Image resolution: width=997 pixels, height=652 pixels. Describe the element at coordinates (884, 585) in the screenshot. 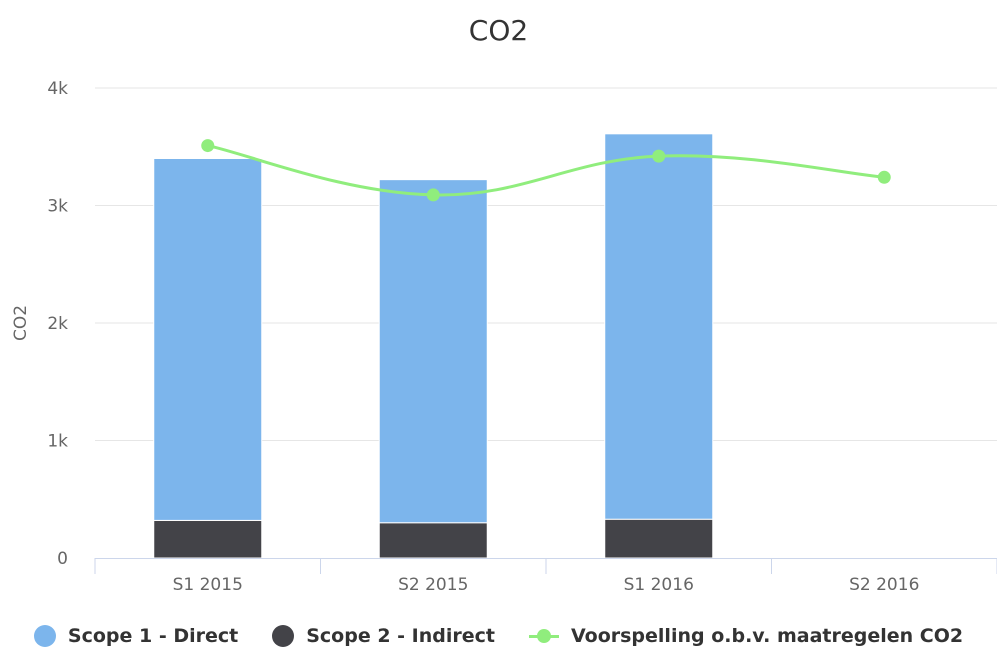

I see `x-tick-label: S2 2016` at that location.